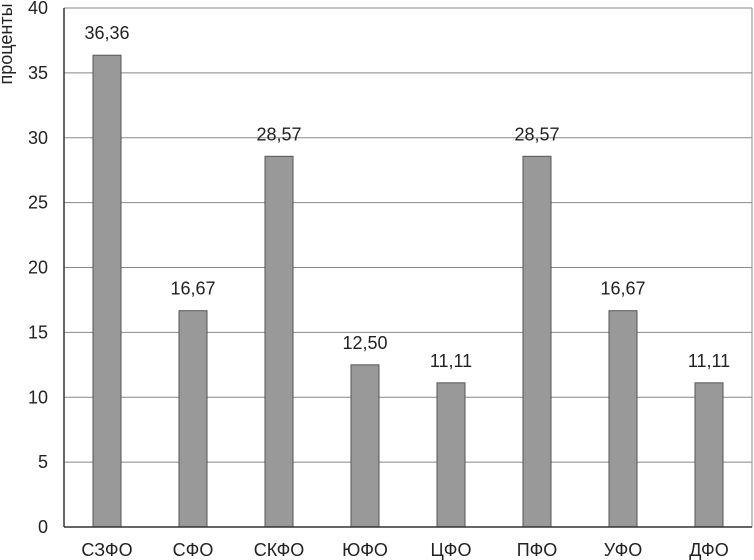 The width and height of the screenshot is (754, 560). What do you see at coordinates (106, 550) in the screenshot?
I see `x-tick-label: СЗФО` at bounding box center [106, 550].